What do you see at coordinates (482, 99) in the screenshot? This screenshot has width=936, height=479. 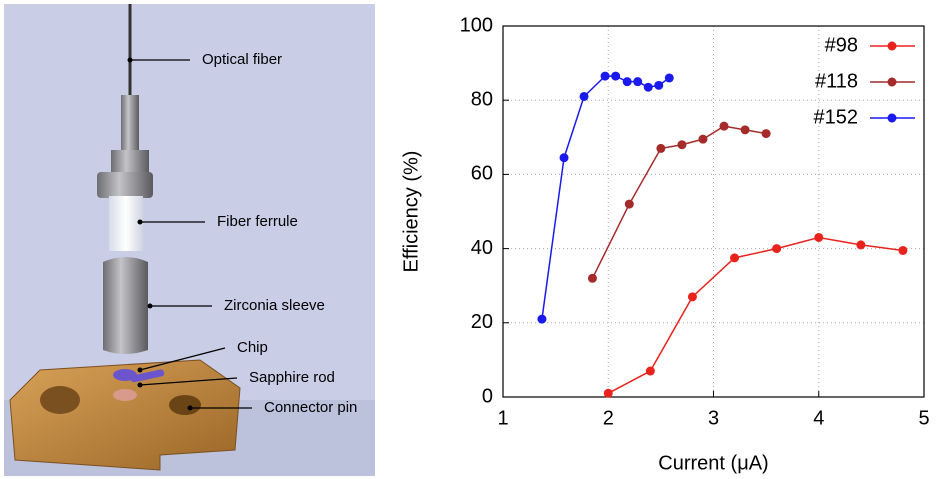 I see `y-tick-label: 80` at bounding box center [482, 99].